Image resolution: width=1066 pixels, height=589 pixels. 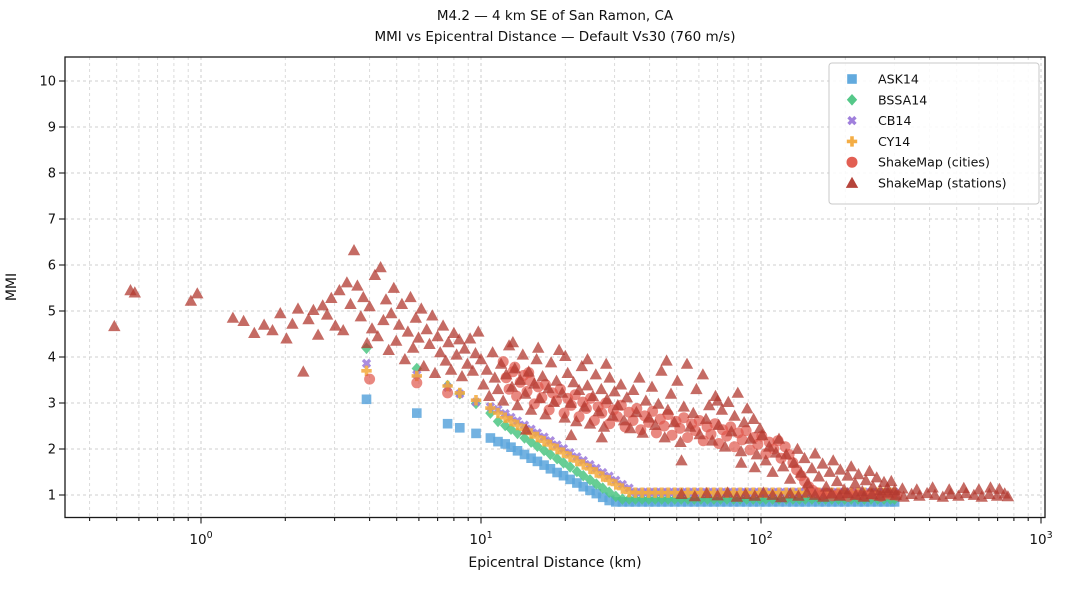 I want to click on y-tick-label: 7, so click(x=52, y=220).